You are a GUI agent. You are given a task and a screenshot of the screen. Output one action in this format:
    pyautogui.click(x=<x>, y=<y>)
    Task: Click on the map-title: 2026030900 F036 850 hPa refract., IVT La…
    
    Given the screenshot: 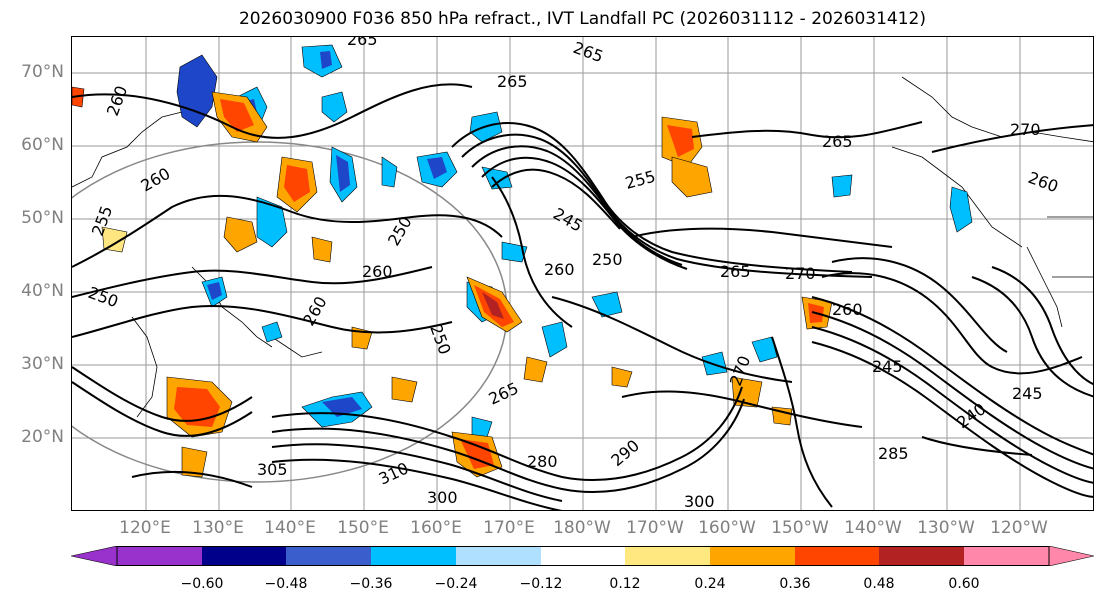 What is the action you would take?
    pyautogui.click(x=582, y=19)
    